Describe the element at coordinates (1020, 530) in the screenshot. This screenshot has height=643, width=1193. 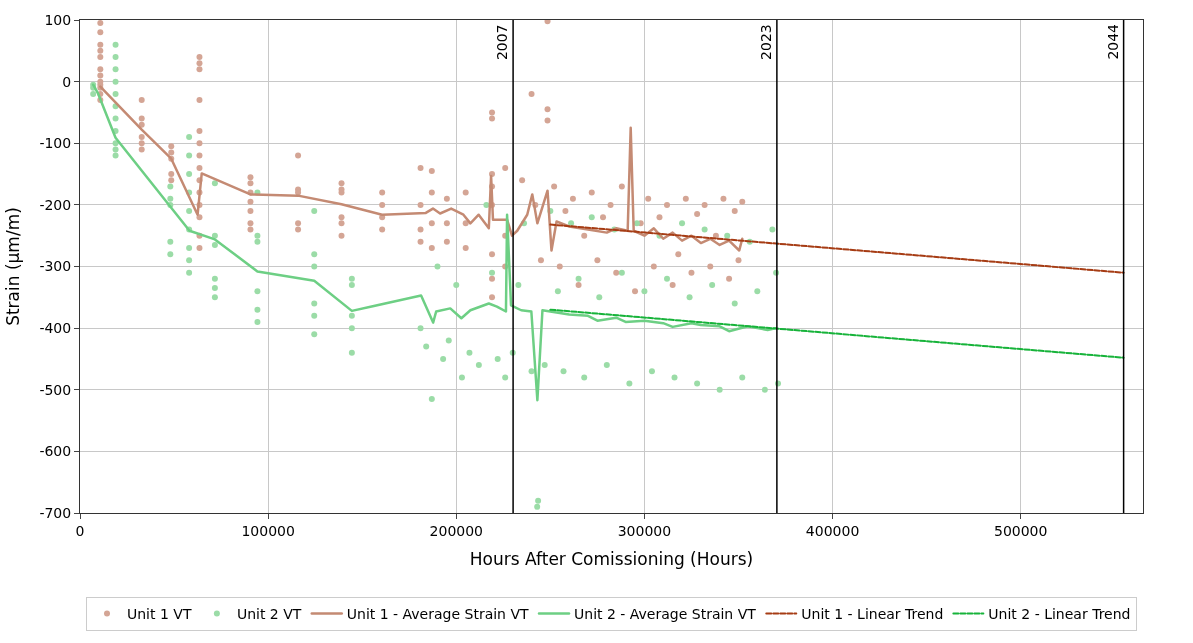
I see `x-tick-label: 500000` at that location.